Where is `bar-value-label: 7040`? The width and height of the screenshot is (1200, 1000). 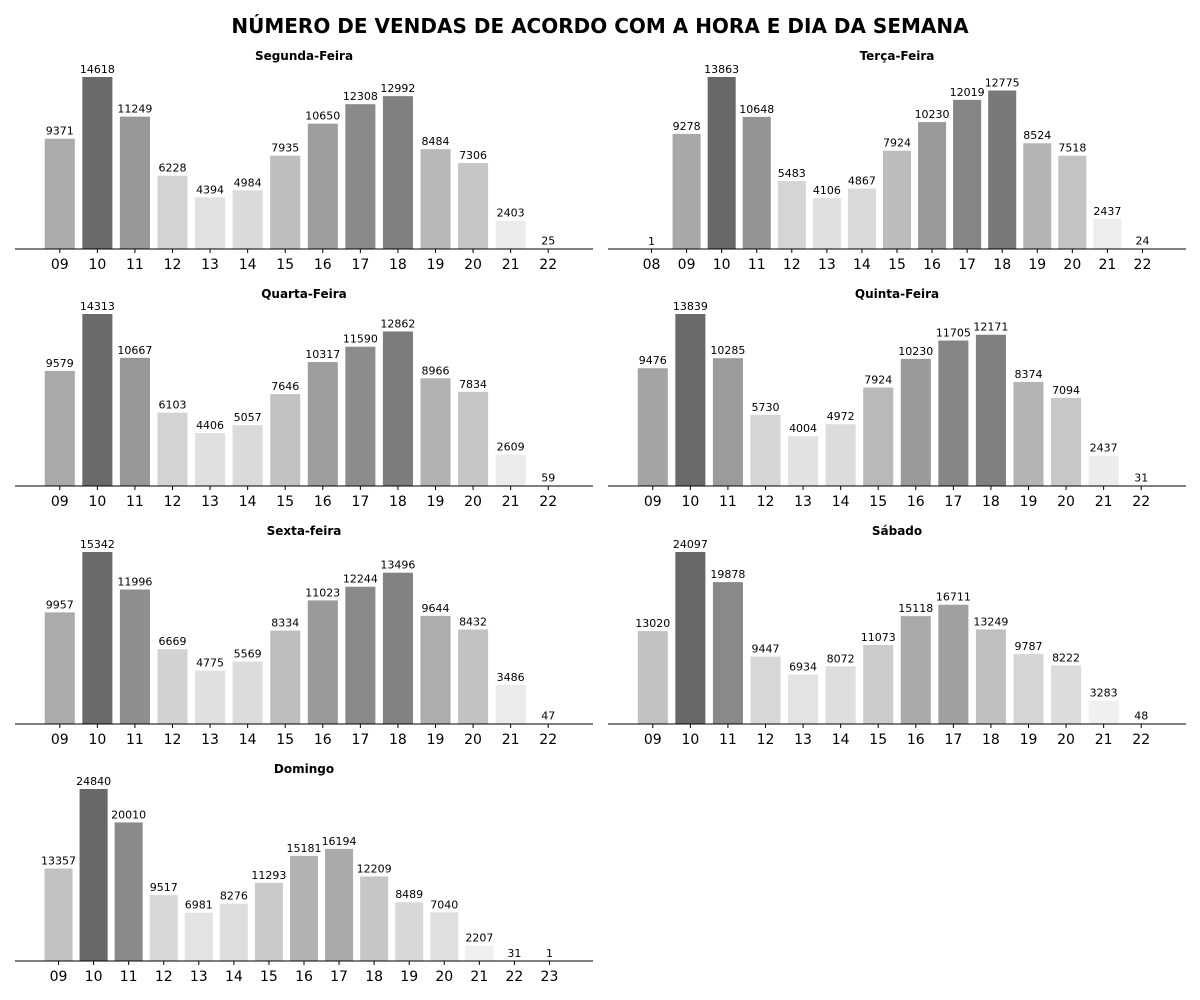 bar-value-label: 7040 is located at coordinates (444, 904).